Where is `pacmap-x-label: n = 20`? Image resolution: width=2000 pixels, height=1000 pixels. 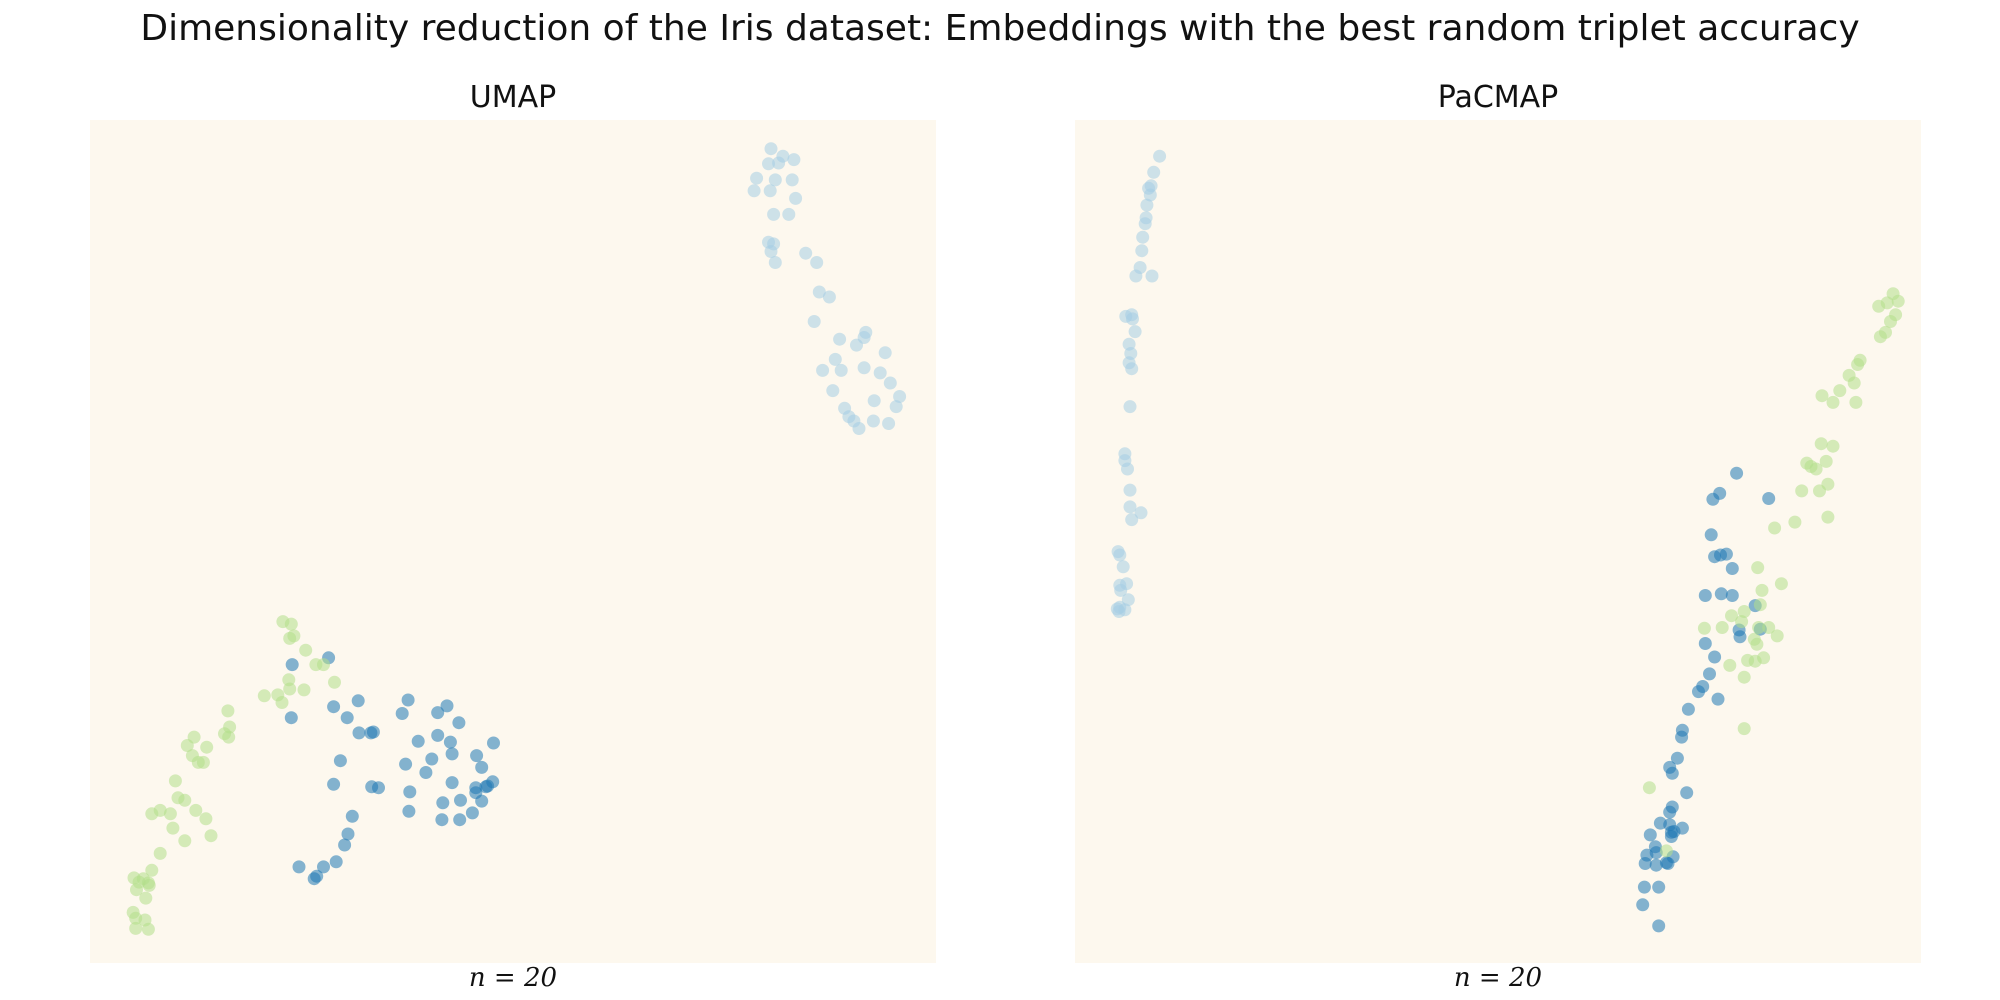
pacmap-x-label: n = 20 is located at coordinates (1498, 978).